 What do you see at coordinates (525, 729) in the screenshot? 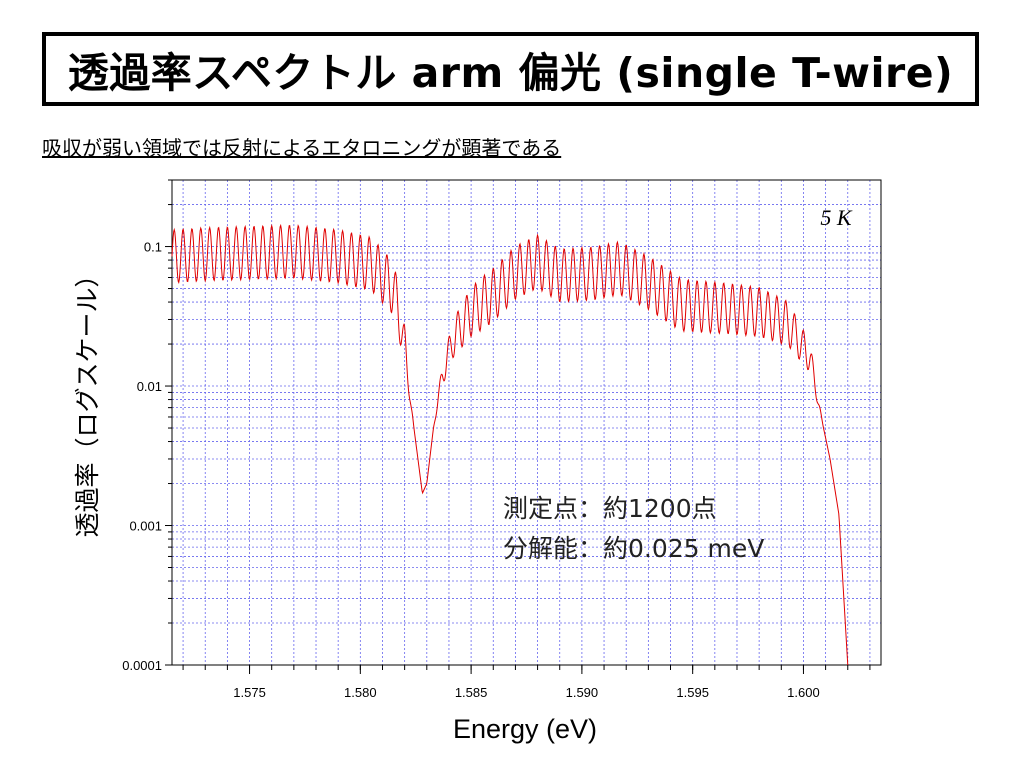
I see `x-axis-label: Energy (eV)` at bounding box center [525, 729].